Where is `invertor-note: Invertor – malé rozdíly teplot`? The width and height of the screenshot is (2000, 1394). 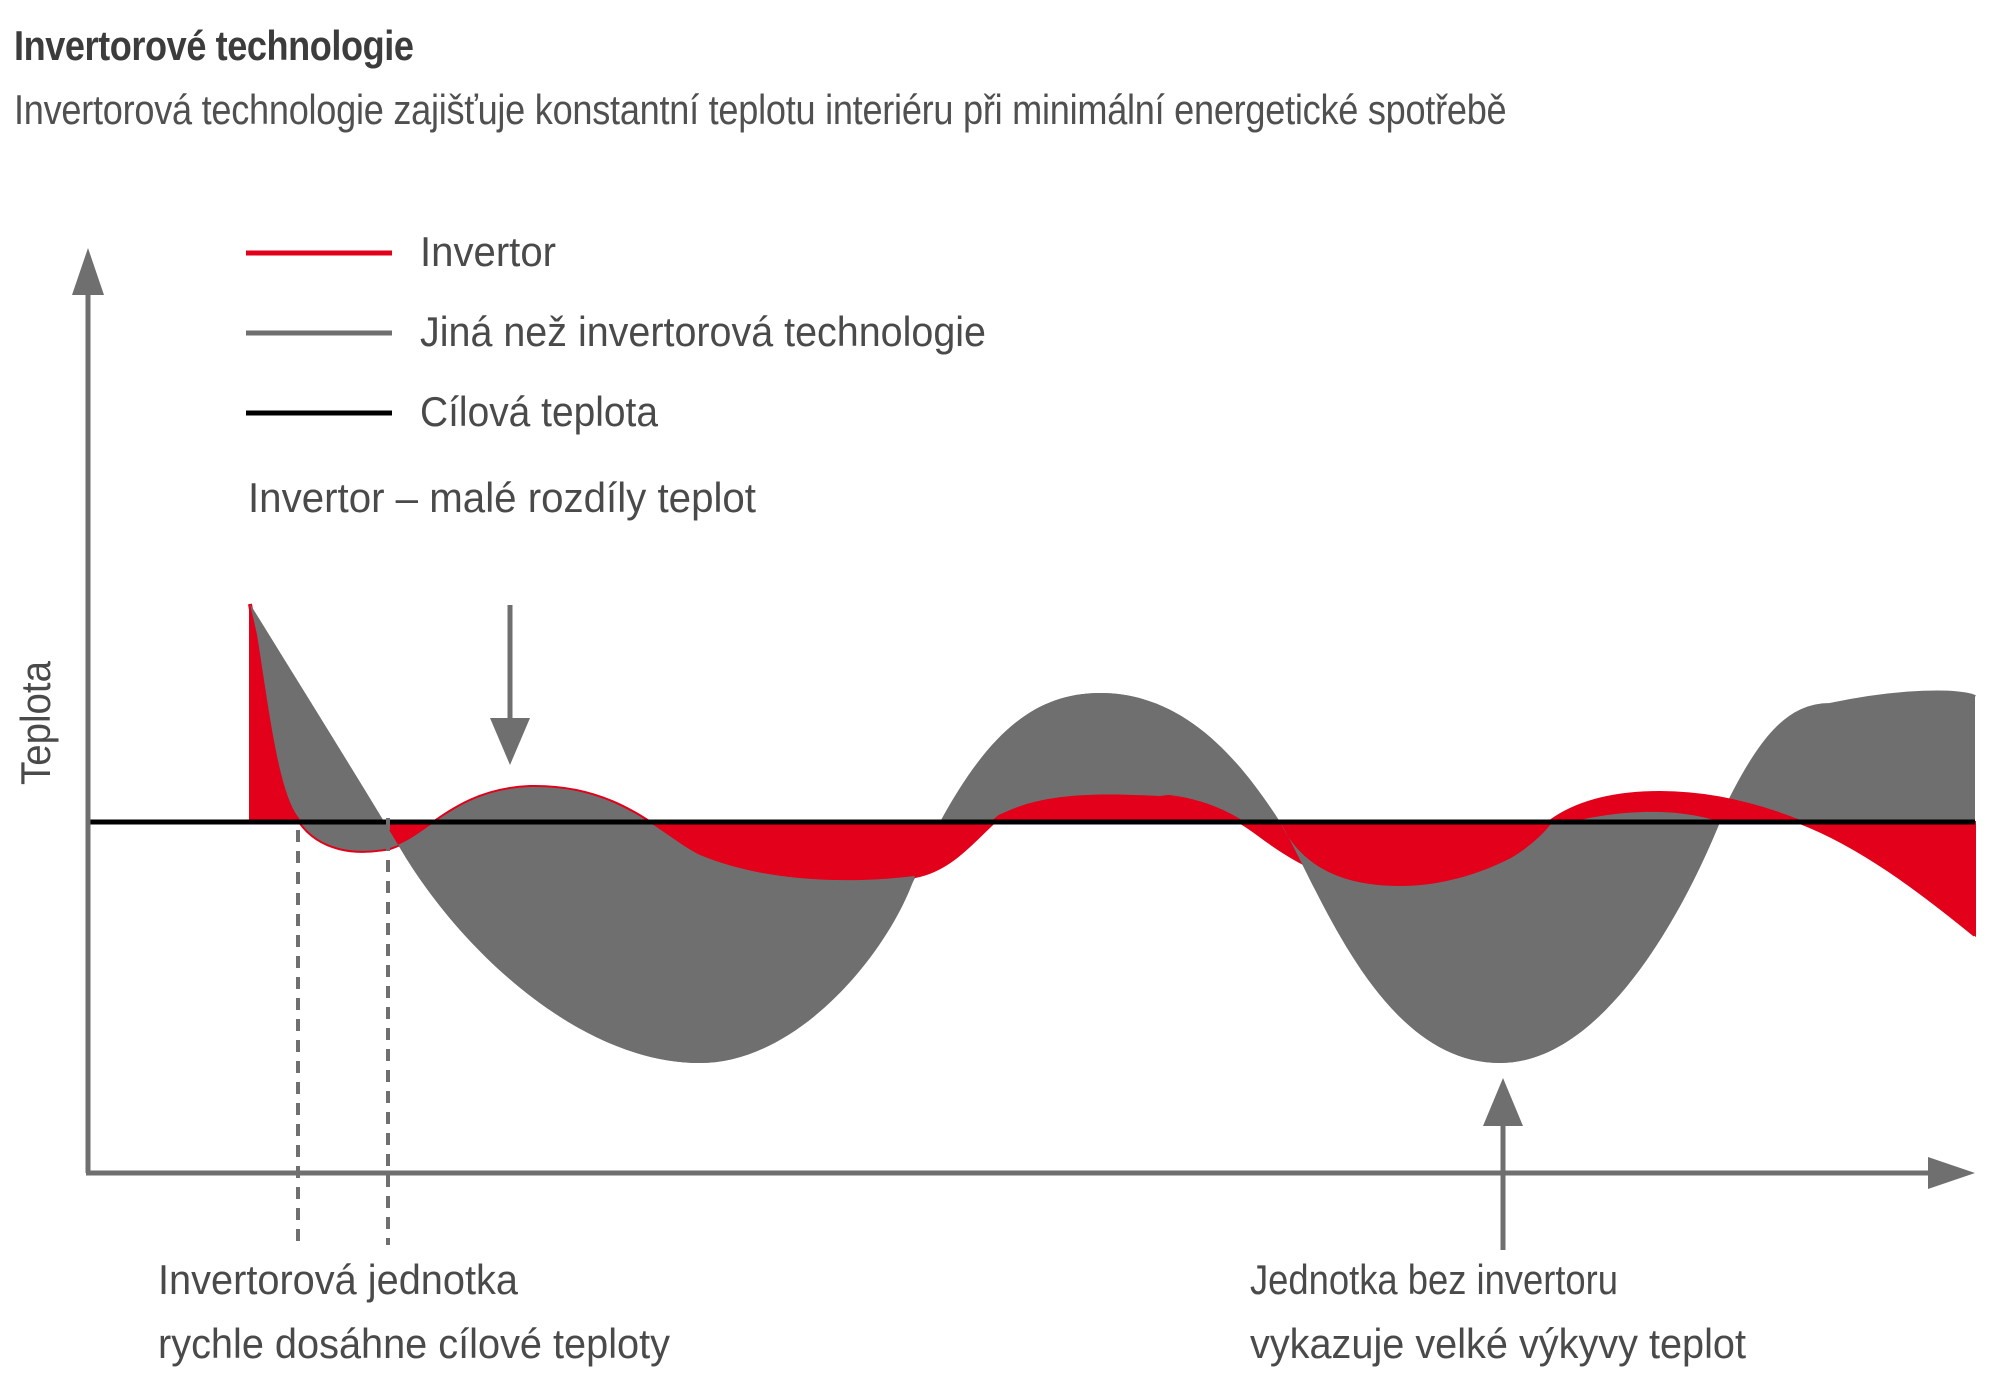 invertor-note: Invertor – malé rozdíly teplot is located at coordinates (502, 497).